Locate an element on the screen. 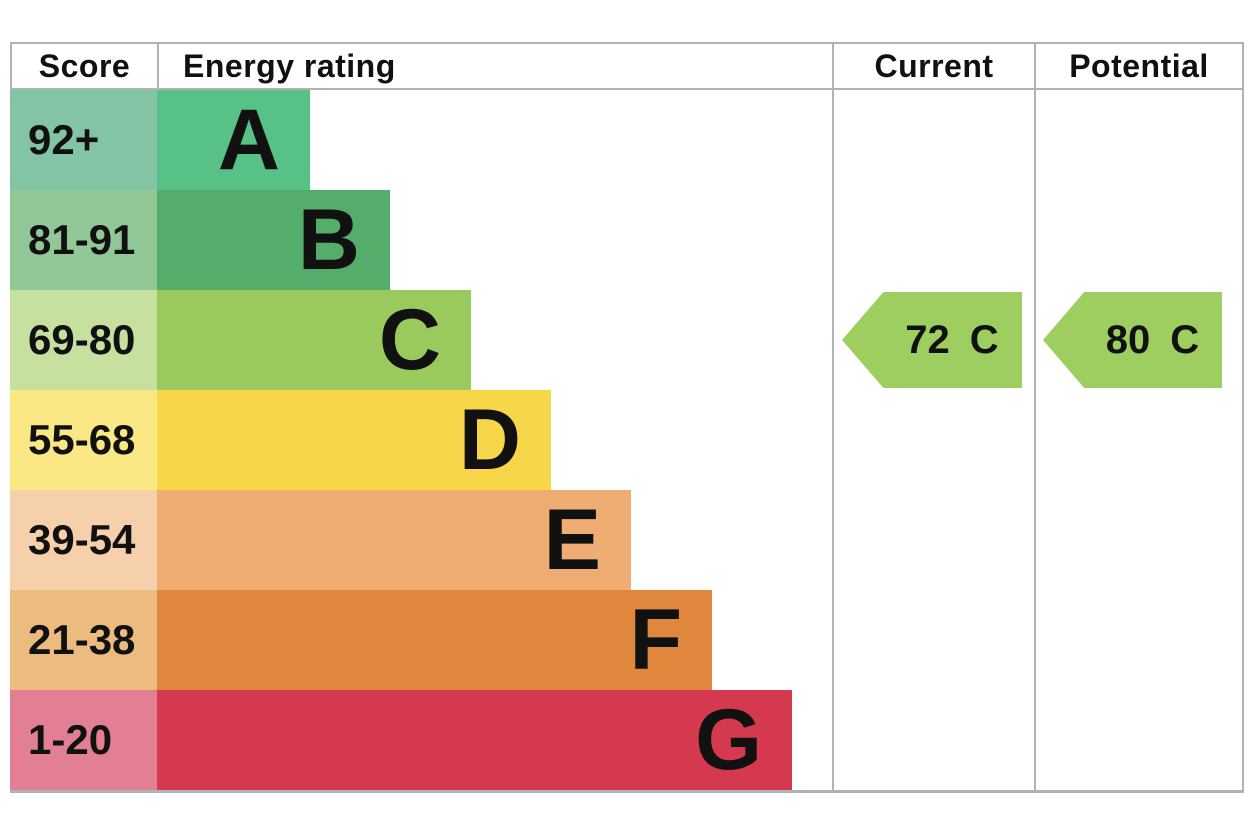 The width and height of the screenshot is (1254, 840). header-current: Current is located at coordinates (933, 66).